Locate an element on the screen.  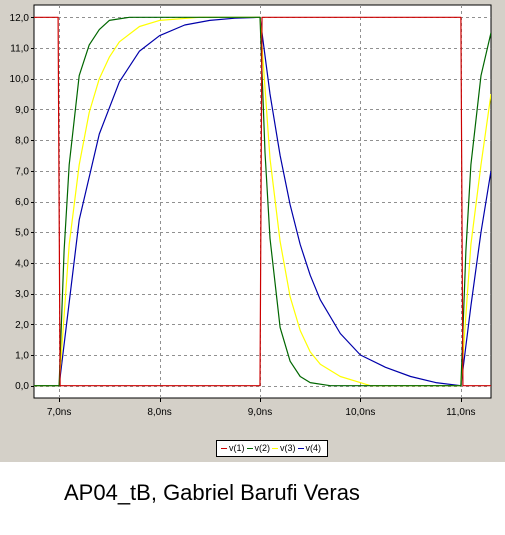
legend-entry-v3: v(3) is located at coordinates (284, 448).